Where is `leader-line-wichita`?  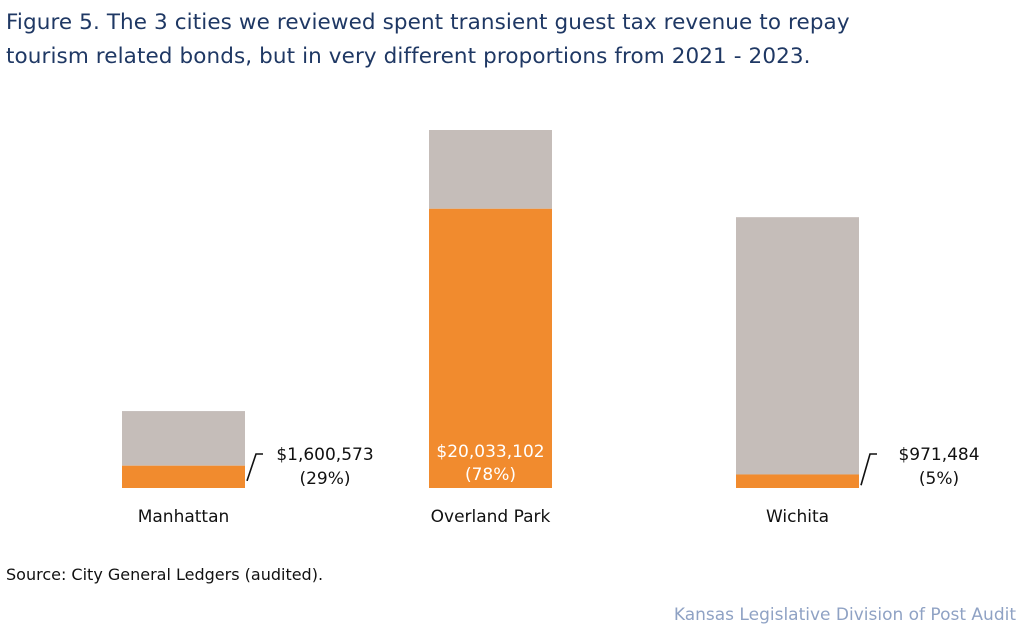
leader-line-wichita is located at coordinates (868, 469).